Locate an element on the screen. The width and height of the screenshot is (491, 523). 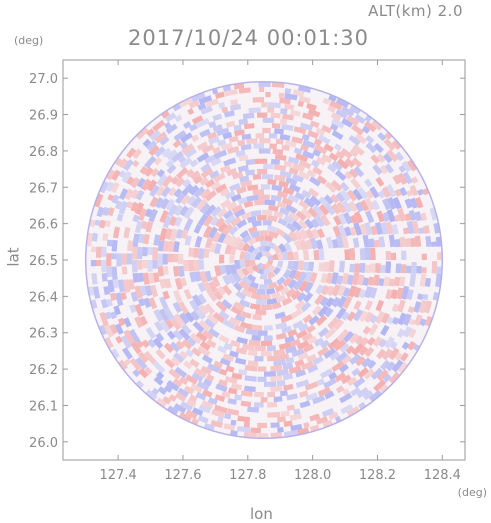
x-axis-unit: (deg) is located at coordinates (472, 492).